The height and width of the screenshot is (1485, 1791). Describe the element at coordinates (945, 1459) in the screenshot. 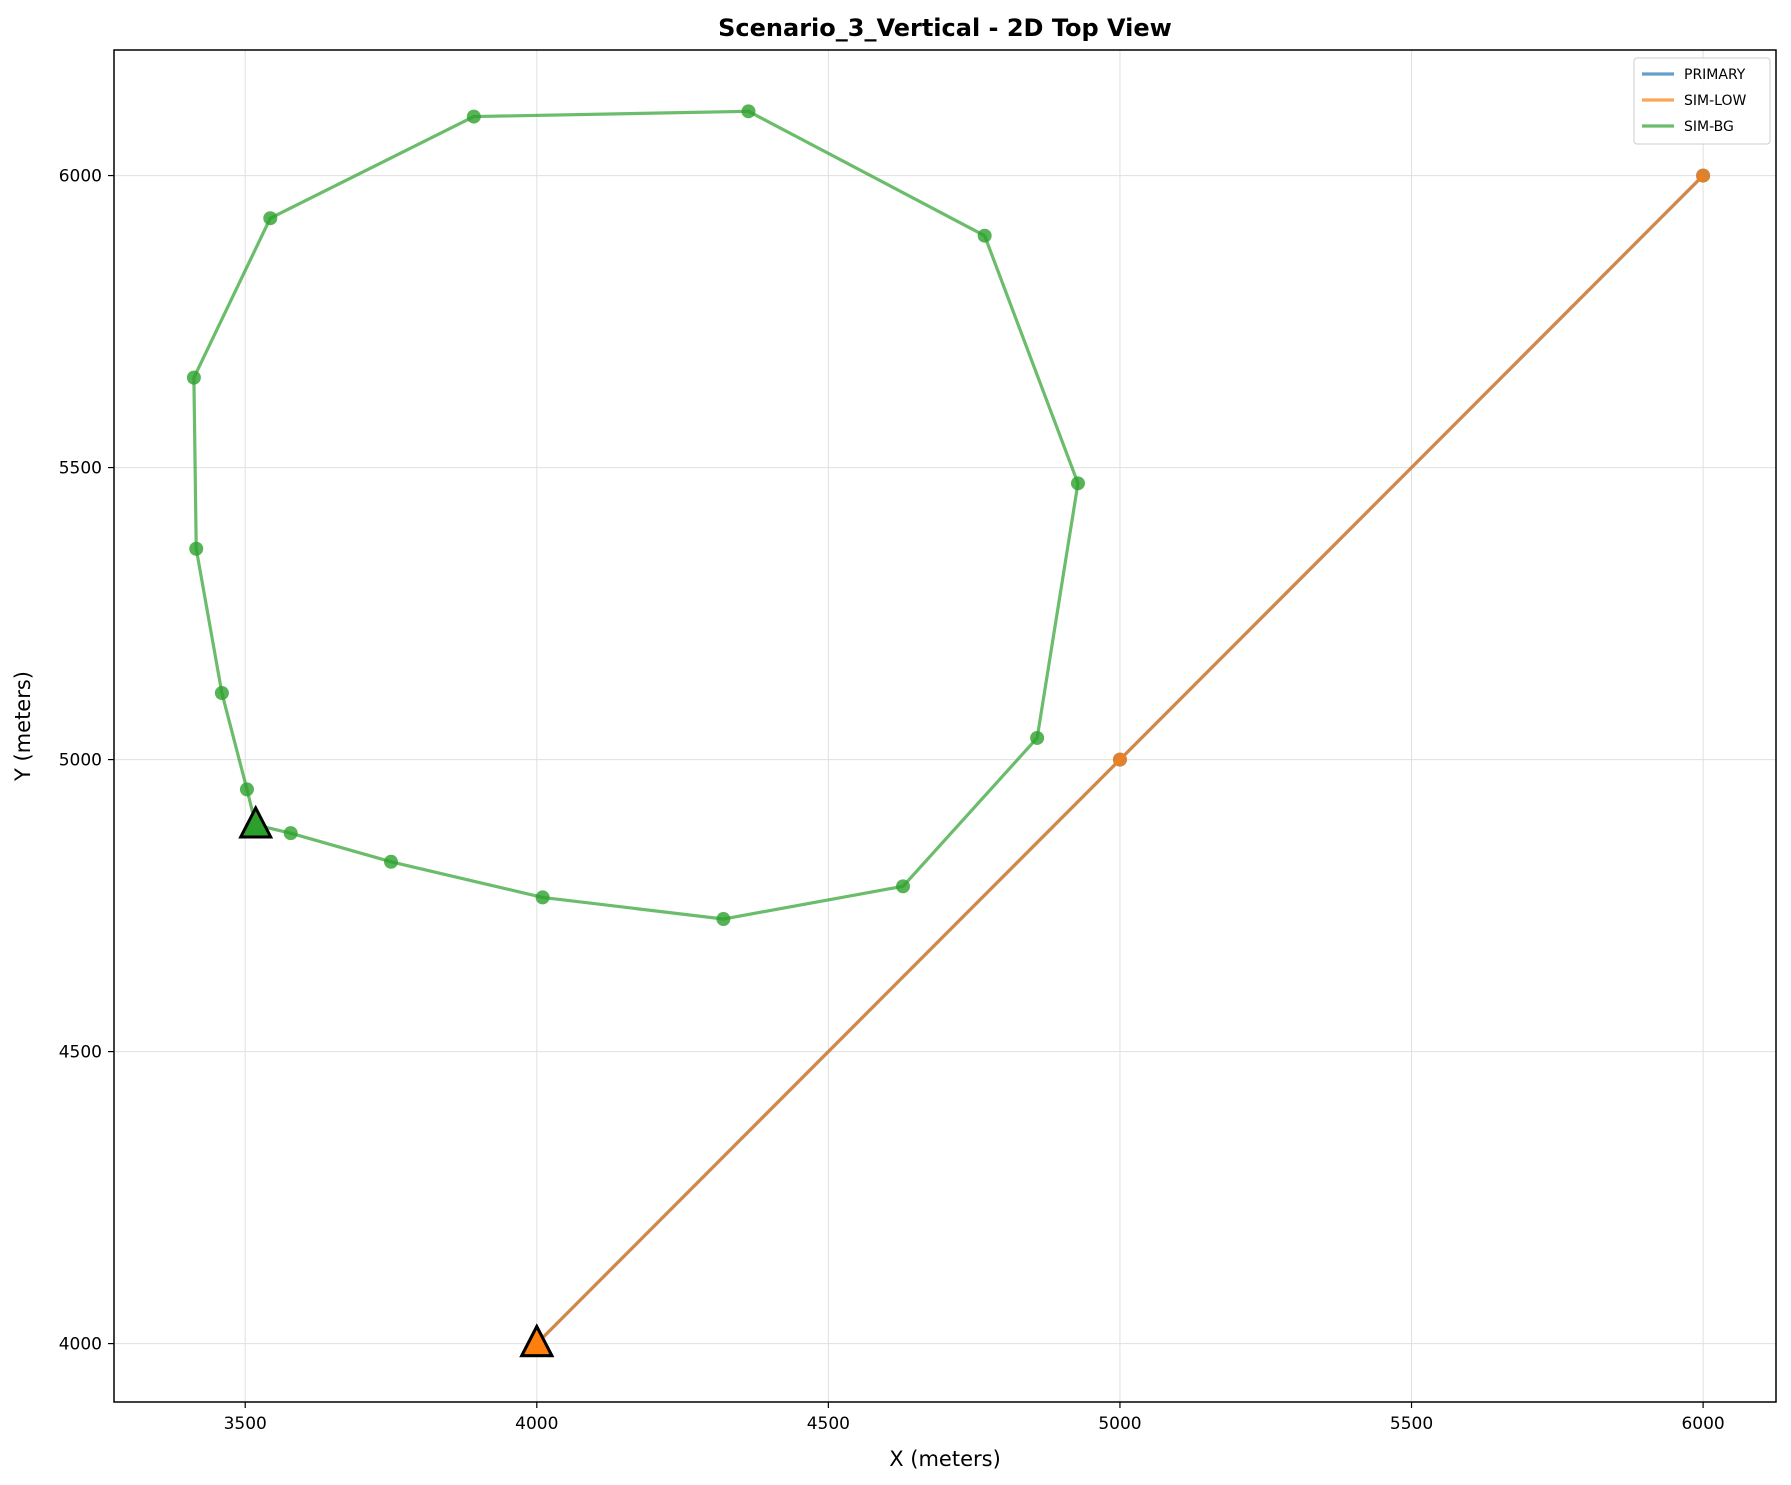

I see `x-axis-title: X (meters)` at that location.